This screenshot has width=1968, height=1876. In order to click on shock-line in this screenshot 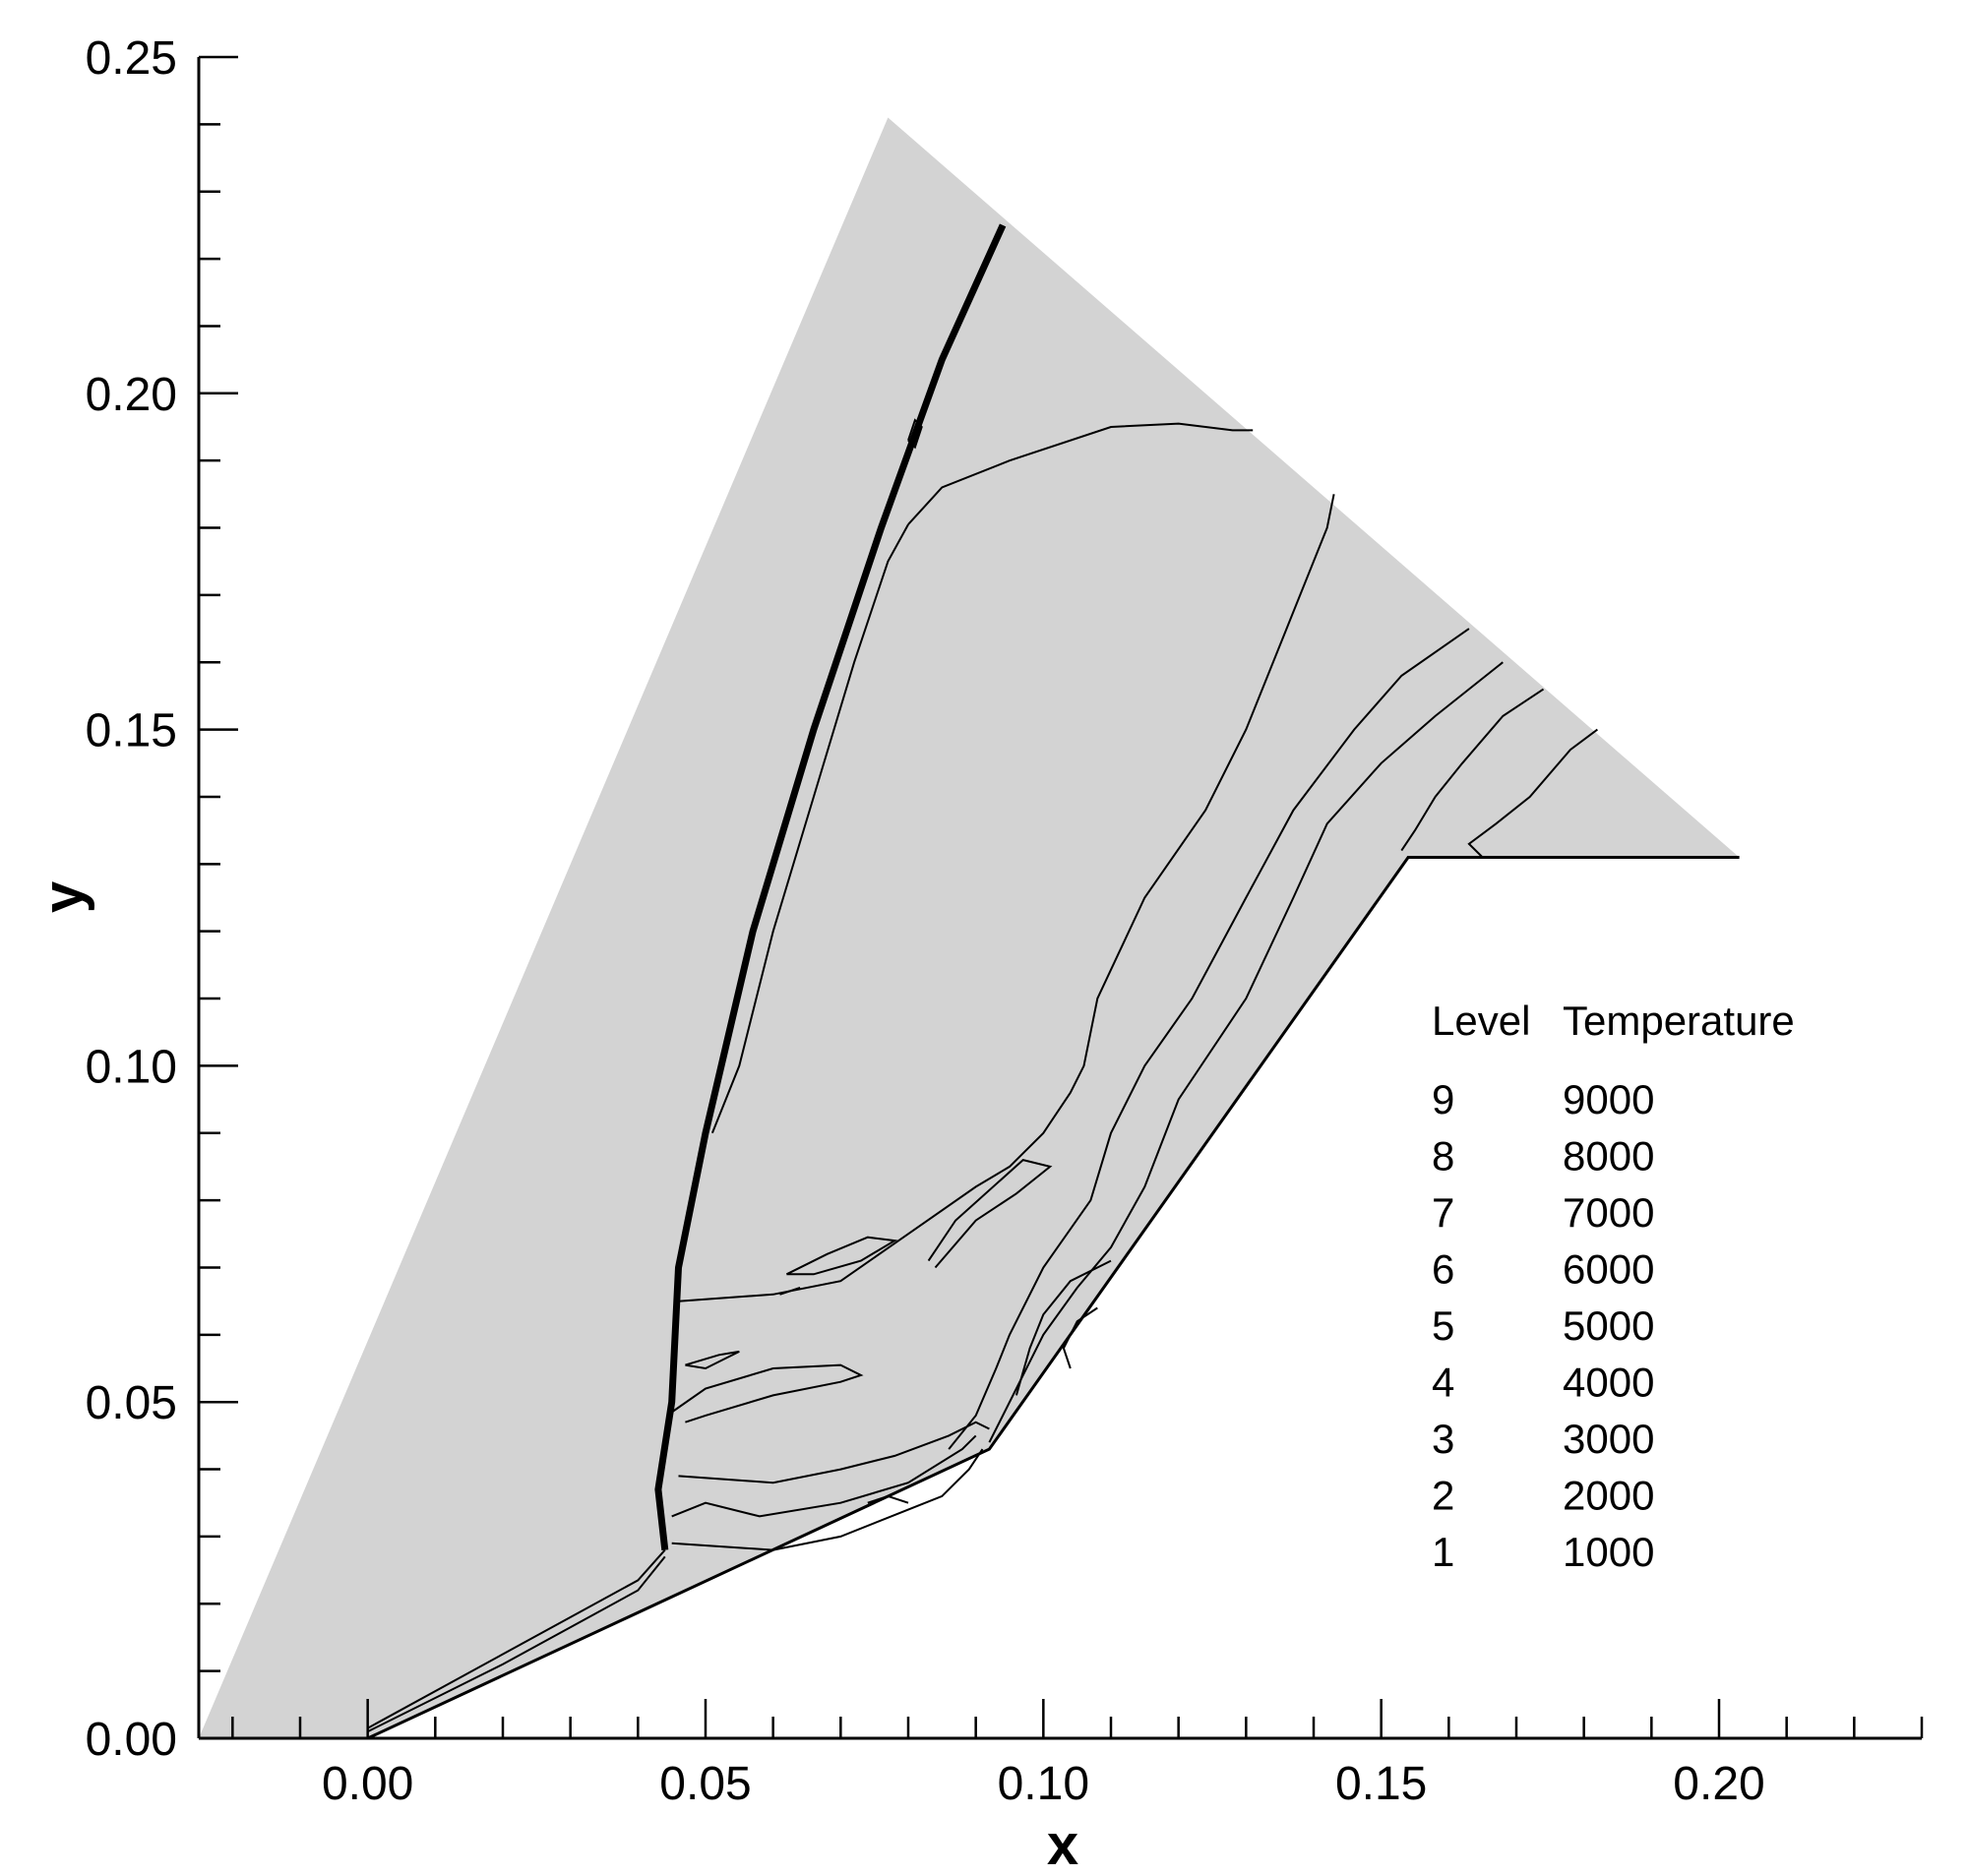, I will do `click(831, 886)`.